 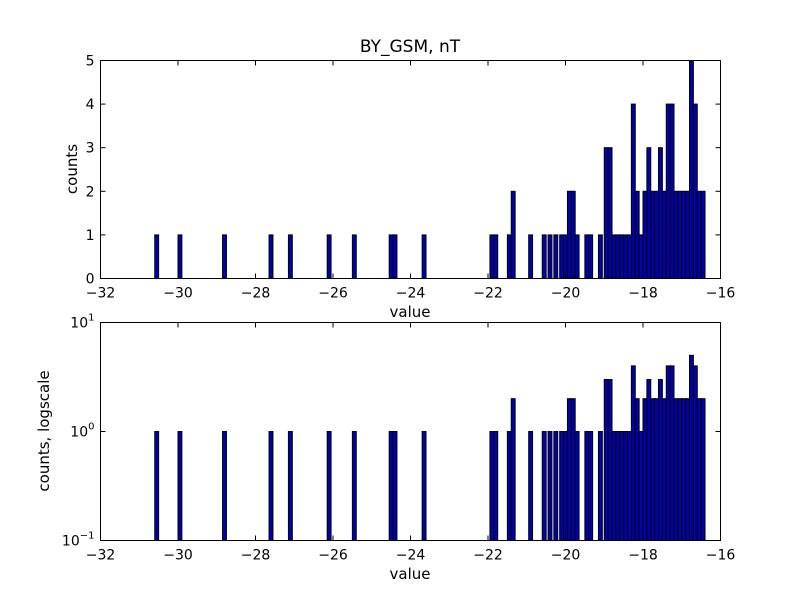 What do you see at coordinates (90, 105) in the screenshot?
I see `y-tick-label: 4` at bounding box center [90, 105].